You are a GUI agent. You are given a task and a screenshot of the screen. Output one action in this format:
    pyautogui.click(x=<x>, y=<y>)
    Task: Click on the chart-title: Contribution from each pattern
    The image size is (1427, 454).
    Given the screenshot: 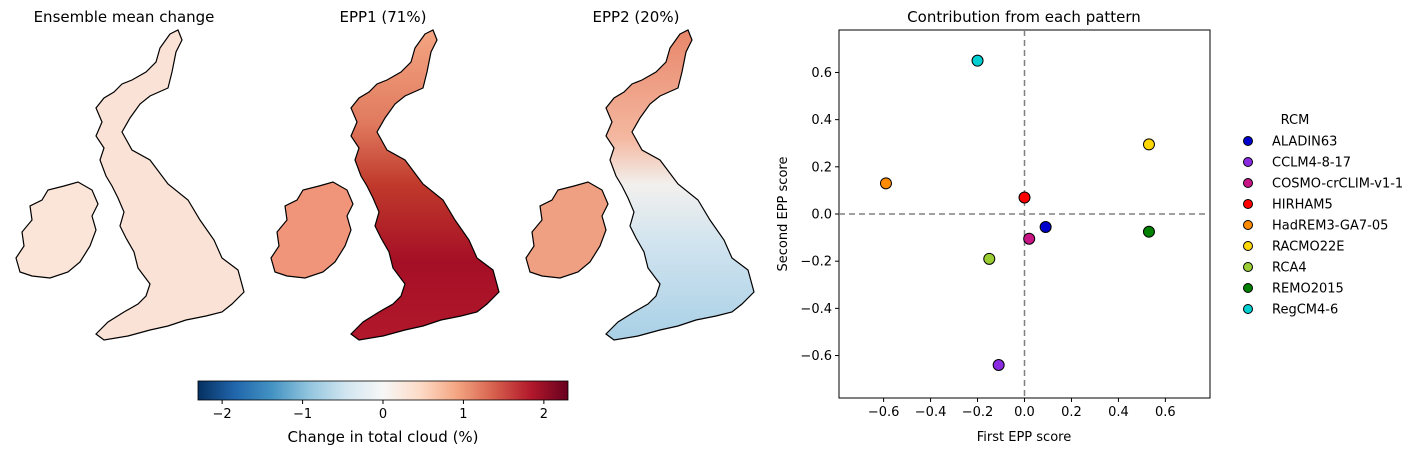 What is the action you would take?
    pyautogui.click(x=1024, y=17)
    